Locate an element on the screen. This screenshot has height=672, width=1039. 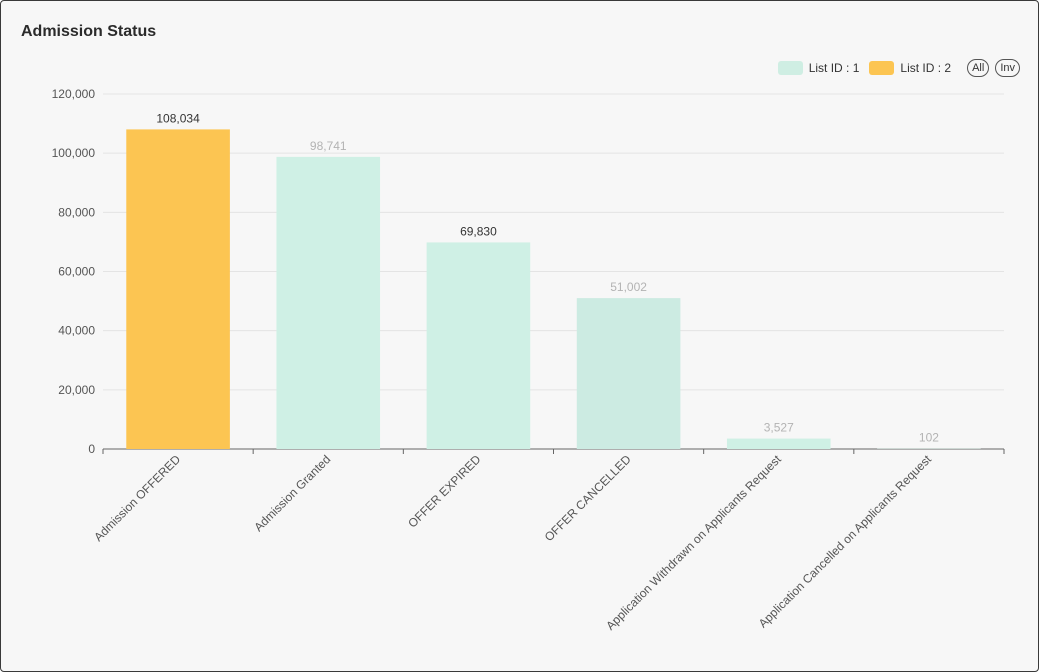
category-label: OFFER EXPIRED is located at coordinates (444, 491).